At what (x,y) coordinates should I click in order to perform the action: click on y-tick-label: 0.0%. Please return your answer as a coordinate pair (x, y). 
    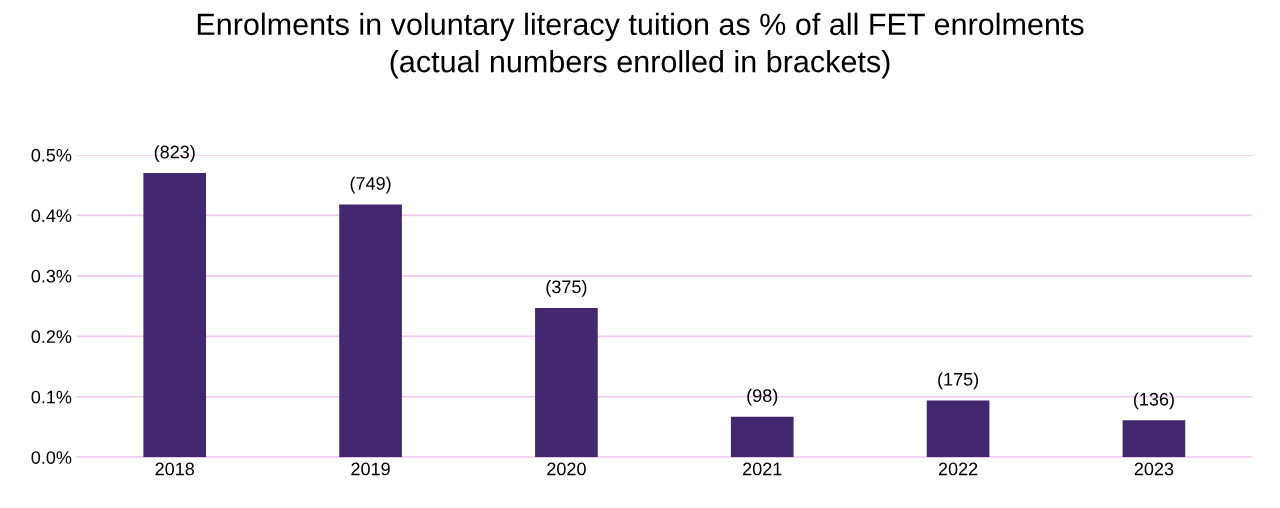
    Looking at the image, I should click on (51, 457).